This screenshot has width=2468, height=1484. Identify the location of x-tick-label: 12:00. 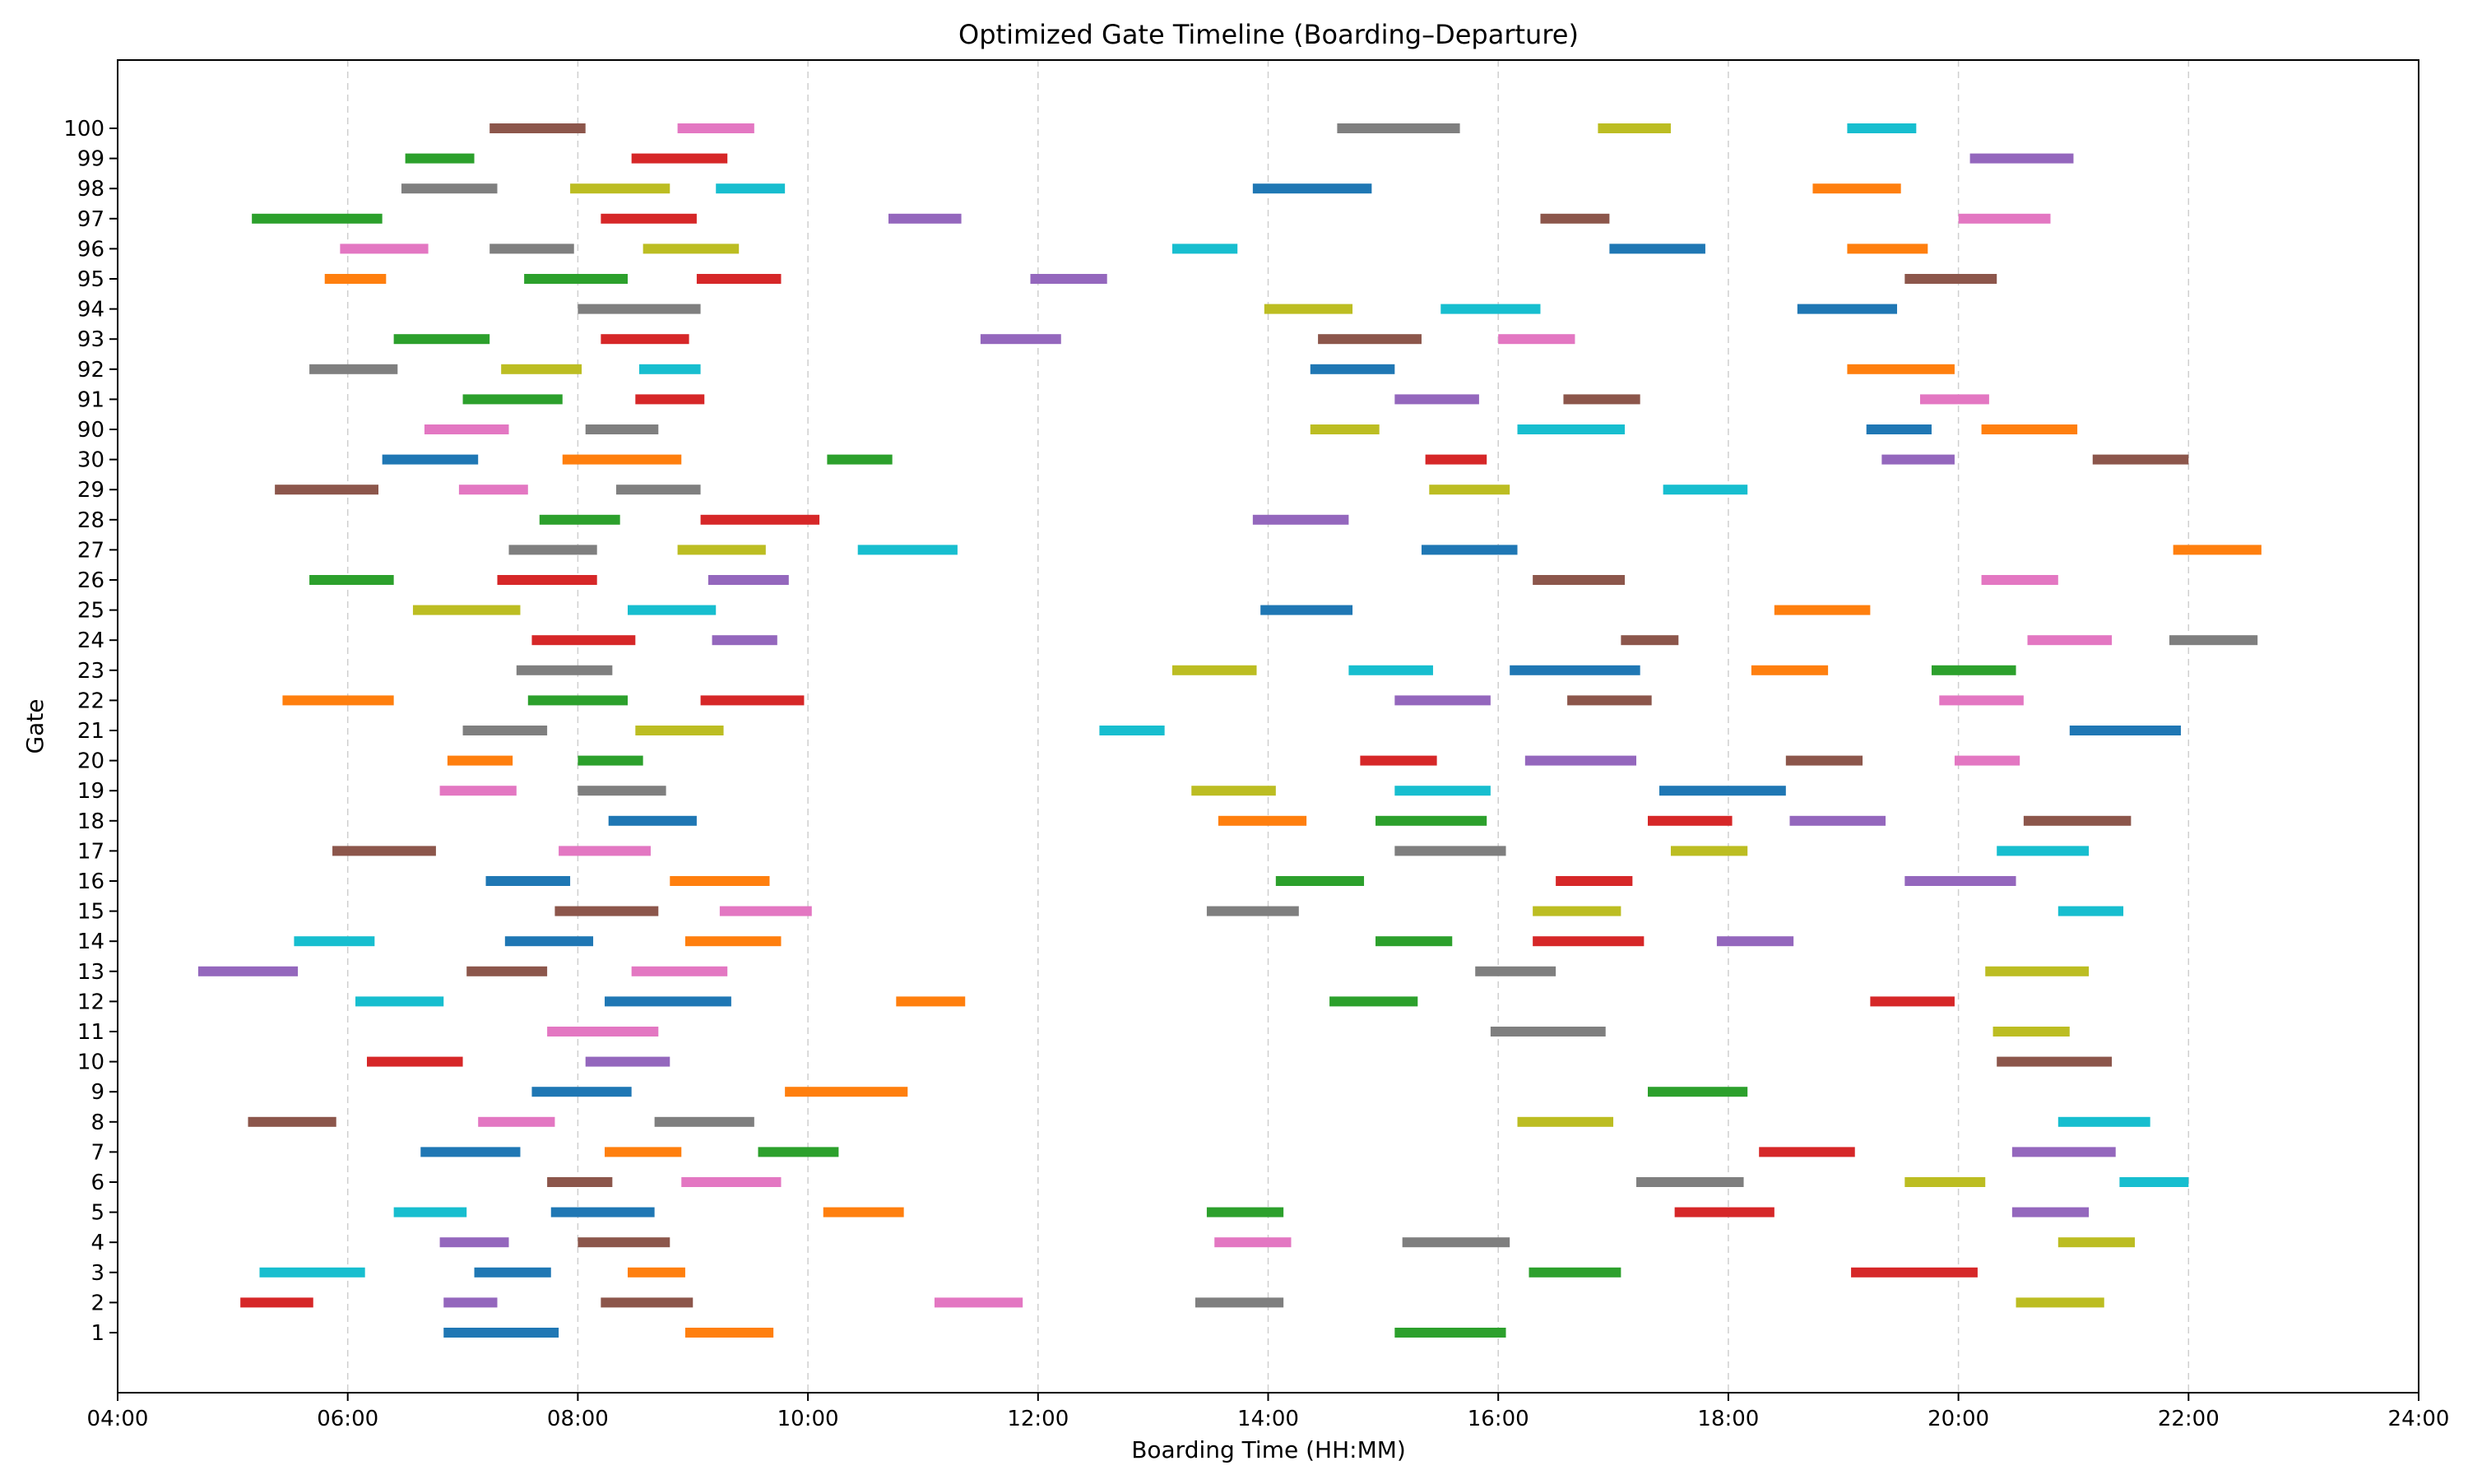
(1038, 1419).